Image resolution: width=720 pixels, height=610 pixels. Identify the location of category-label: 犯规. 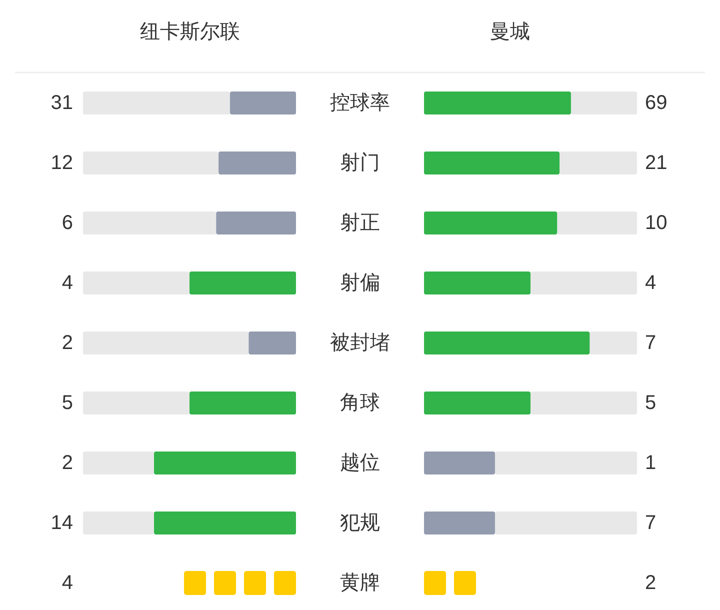
(360, 523).